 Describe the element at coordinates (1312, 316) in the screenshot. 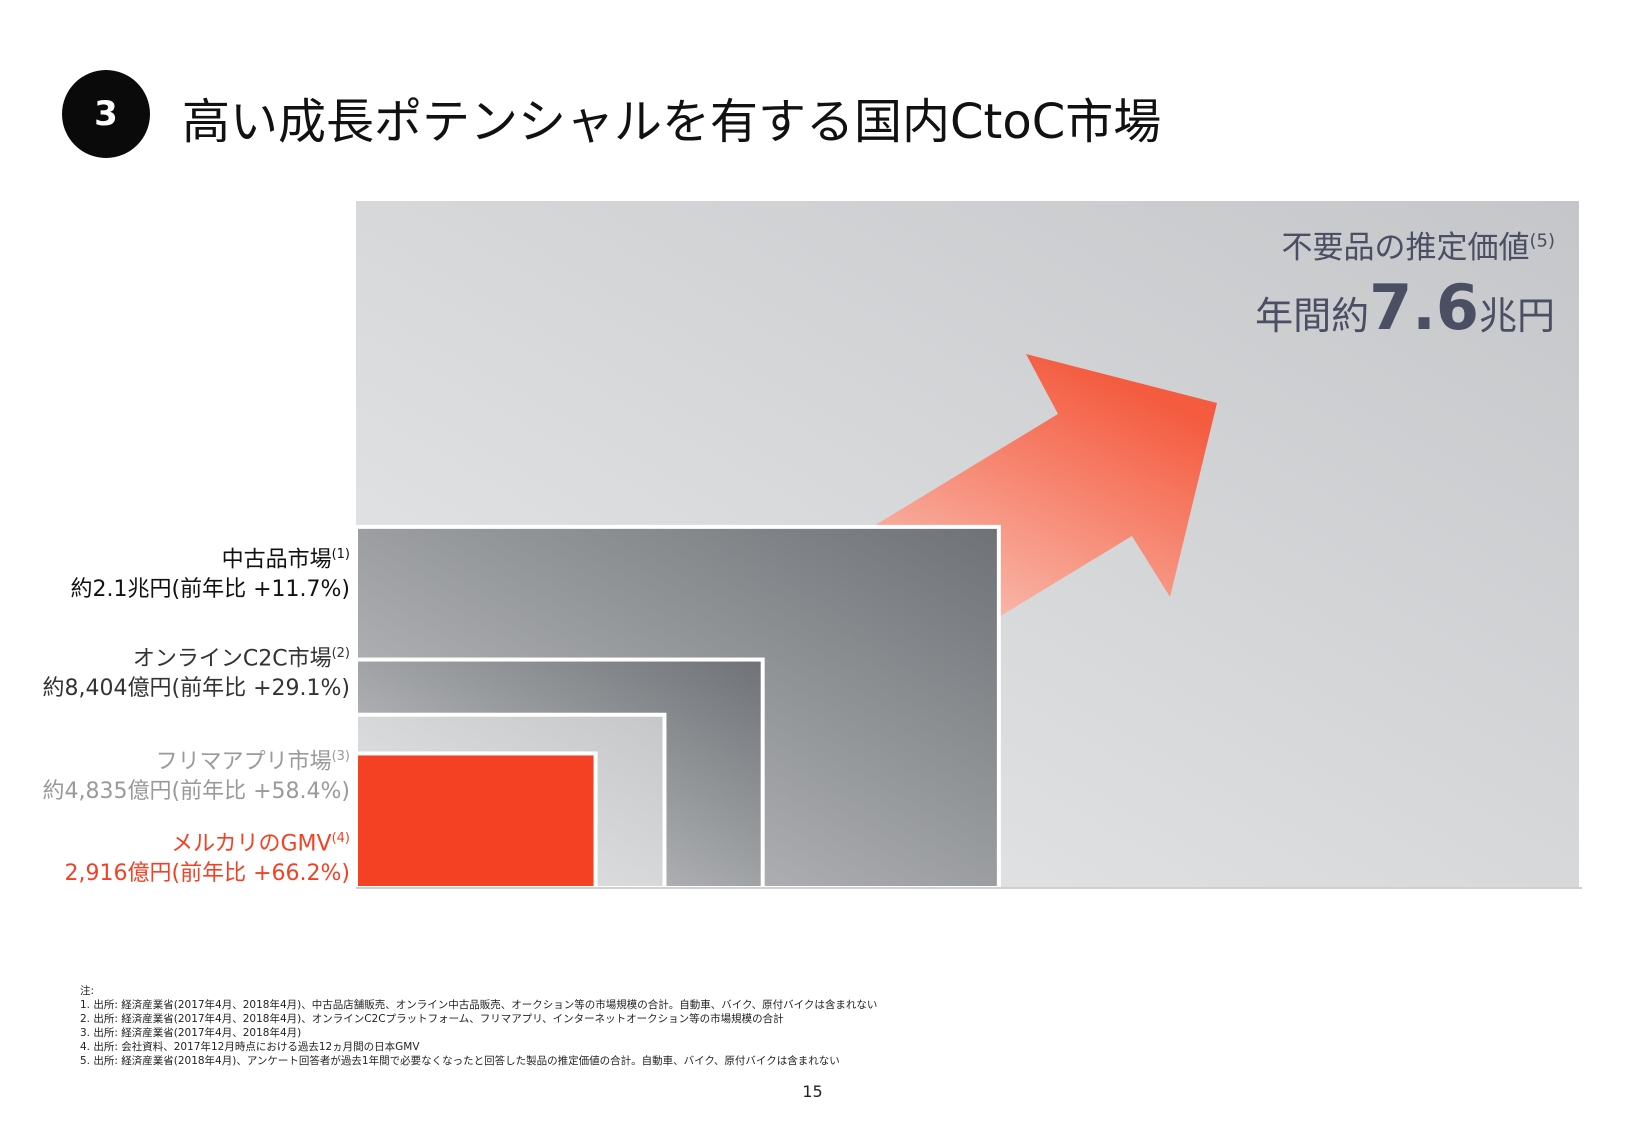

I see `callout-prefix: 年間約` at that location.